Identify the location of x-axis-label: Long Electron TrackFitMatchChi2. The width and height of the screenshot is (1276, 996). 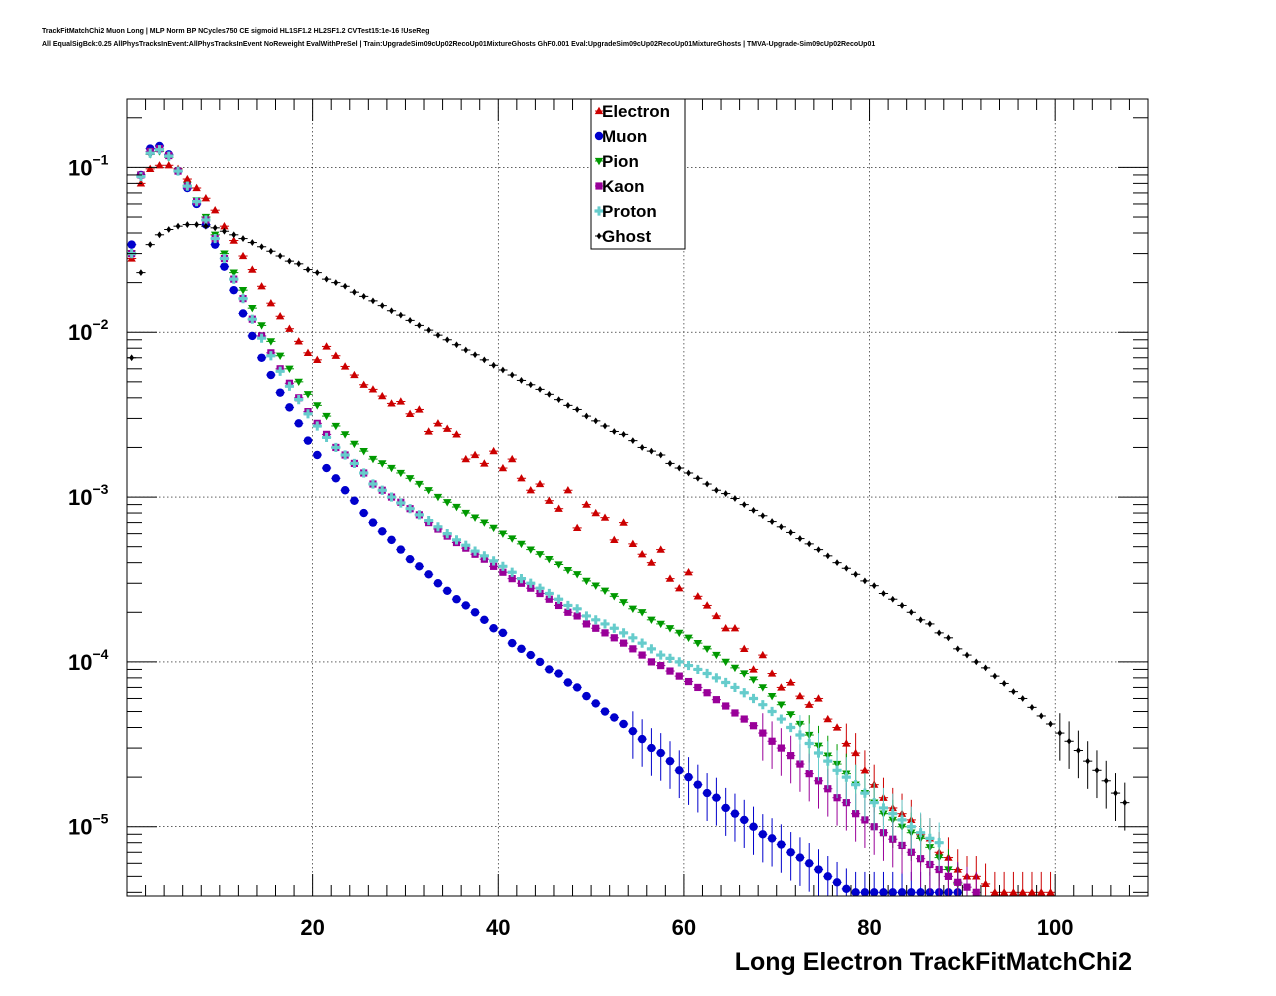
(933, 962).